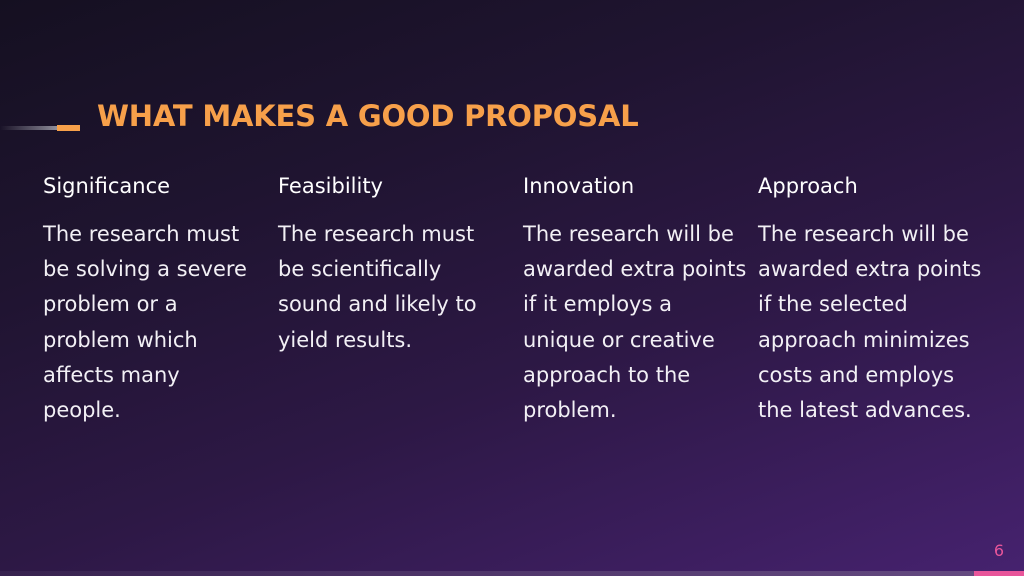 The width and height of the screenshot is (1024, 576). What do you see at coordinates (999, 573) in the screenshot?
I see `bottom-accent-bar` at bounding box center [999, 573].